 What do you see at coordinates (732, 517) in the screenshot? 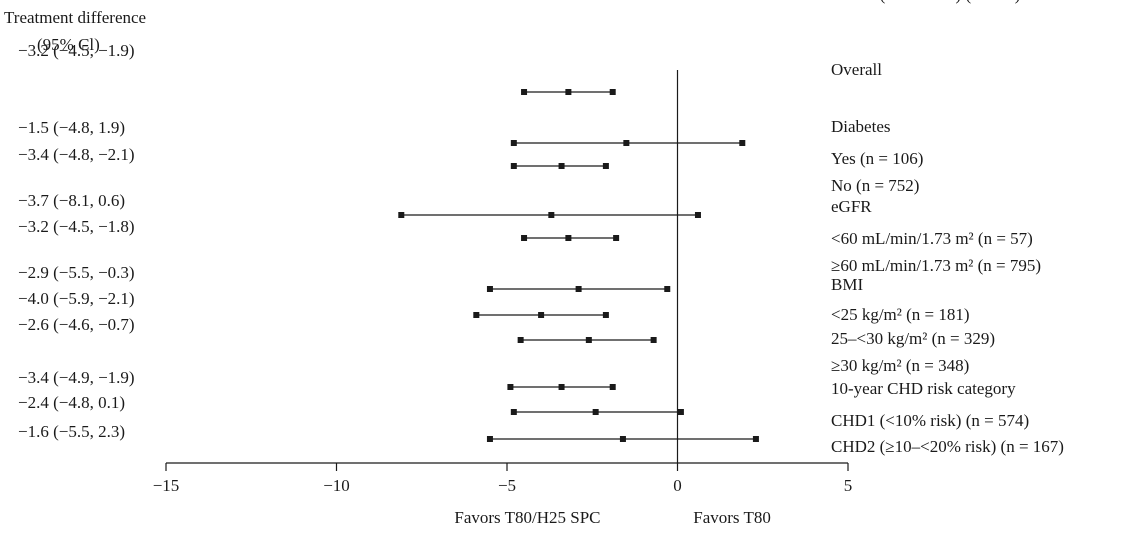
I see `favors-right-label: Favors T80` at bounding box center [732, 517].